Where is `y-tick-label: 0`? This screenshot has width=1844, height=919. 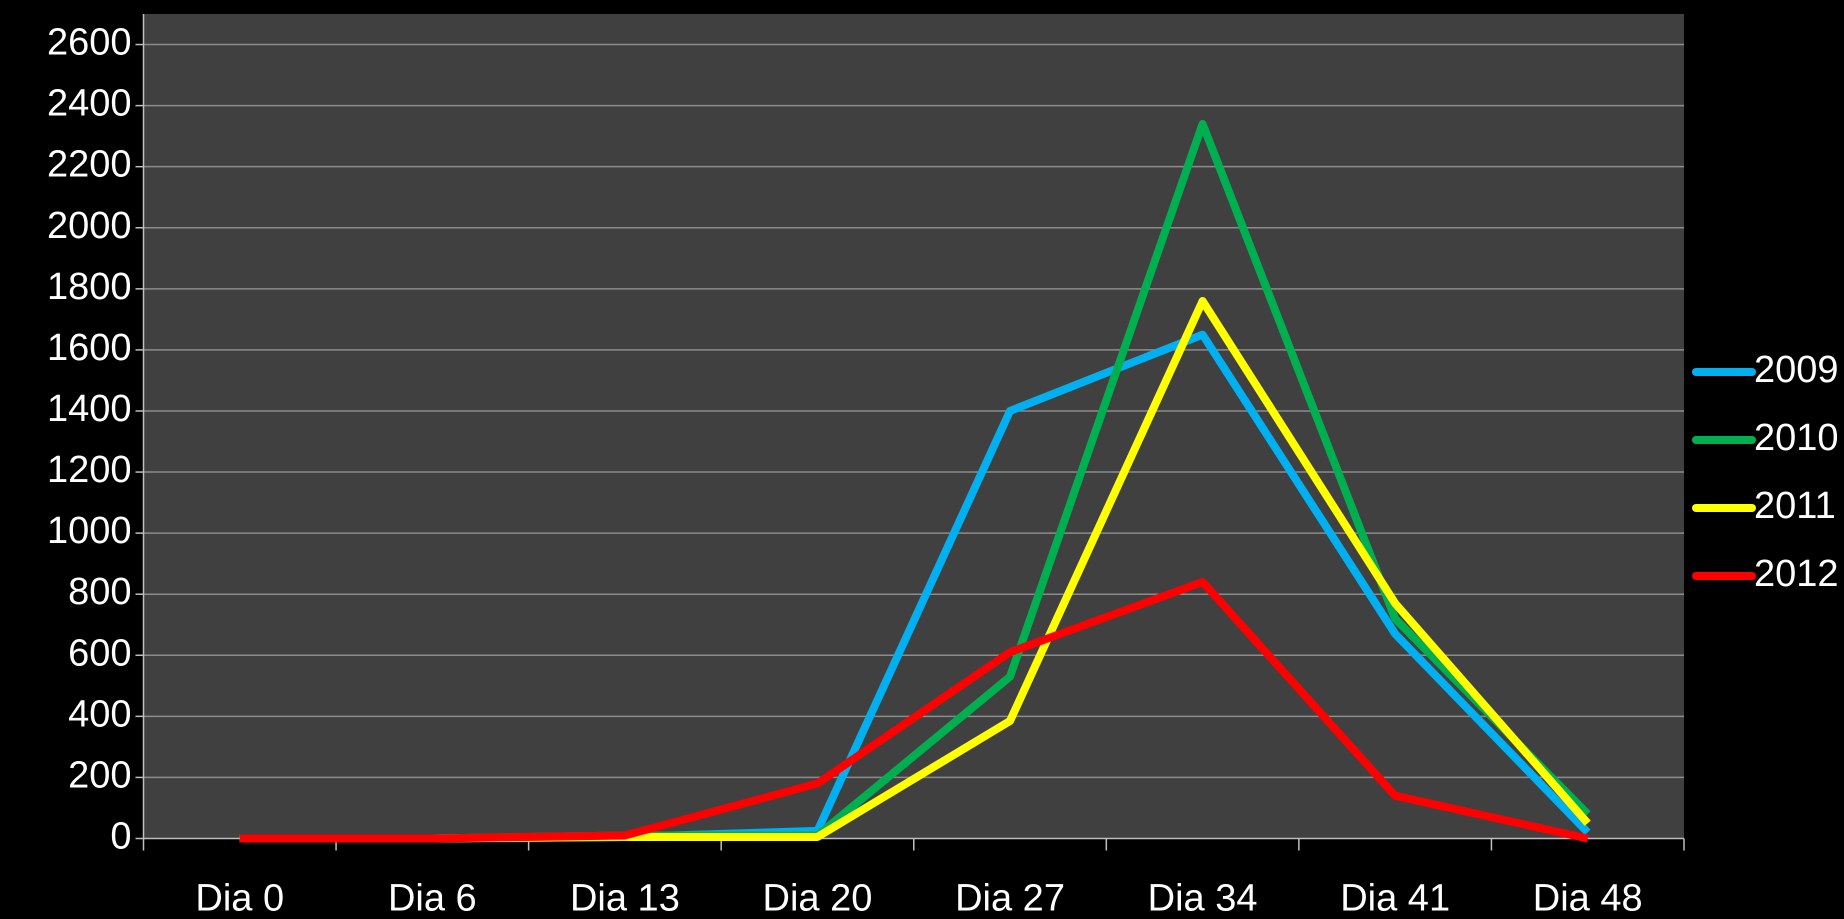
y-tick-label: 0 is located at coordinates (120, 837).